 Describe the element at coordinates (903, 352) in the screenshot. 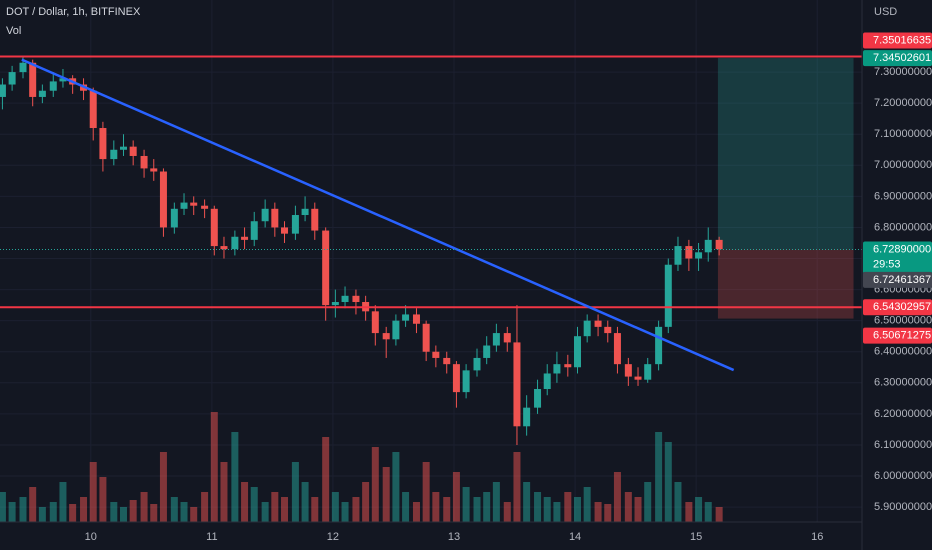

I see `y-tick-label: 6.40000000` at that location.